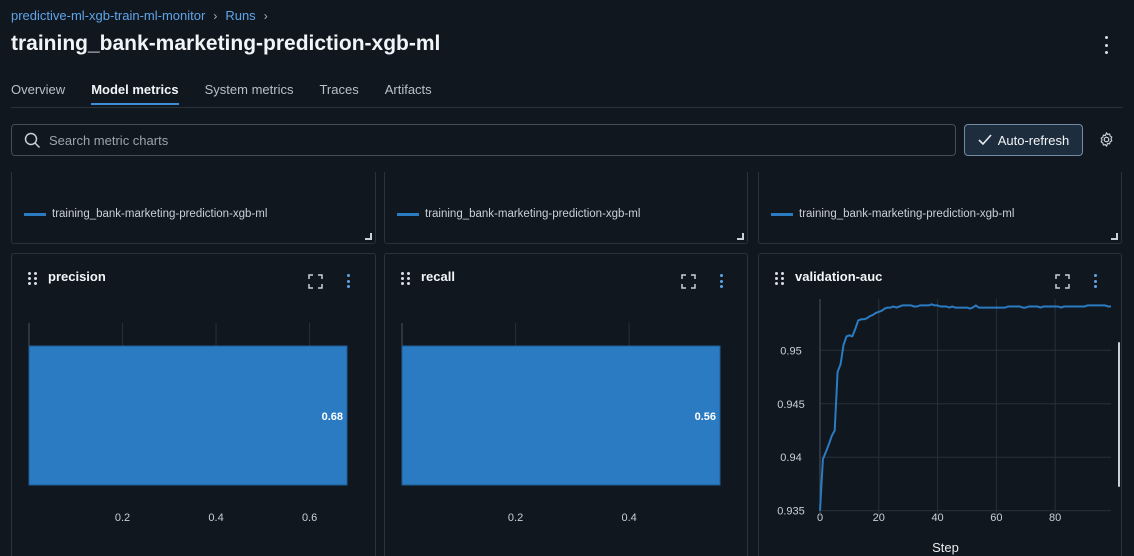  What do you see at coordinates (489, 140) in the screenshot?
I see `search-input` at bounding box center [489, 140].